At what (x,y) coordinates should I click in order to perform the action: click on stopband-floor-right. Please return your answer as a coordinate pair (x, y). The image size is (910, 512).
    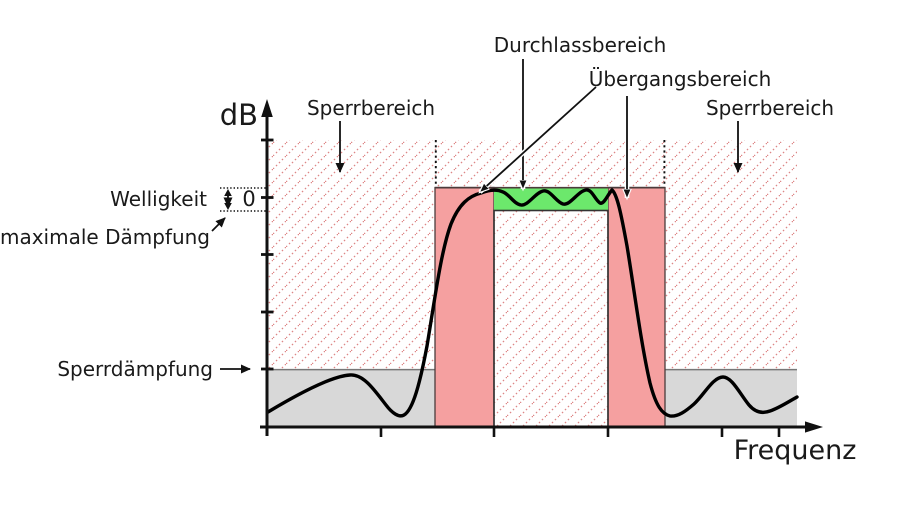
    Looking at the image, I should click on (731, 397).